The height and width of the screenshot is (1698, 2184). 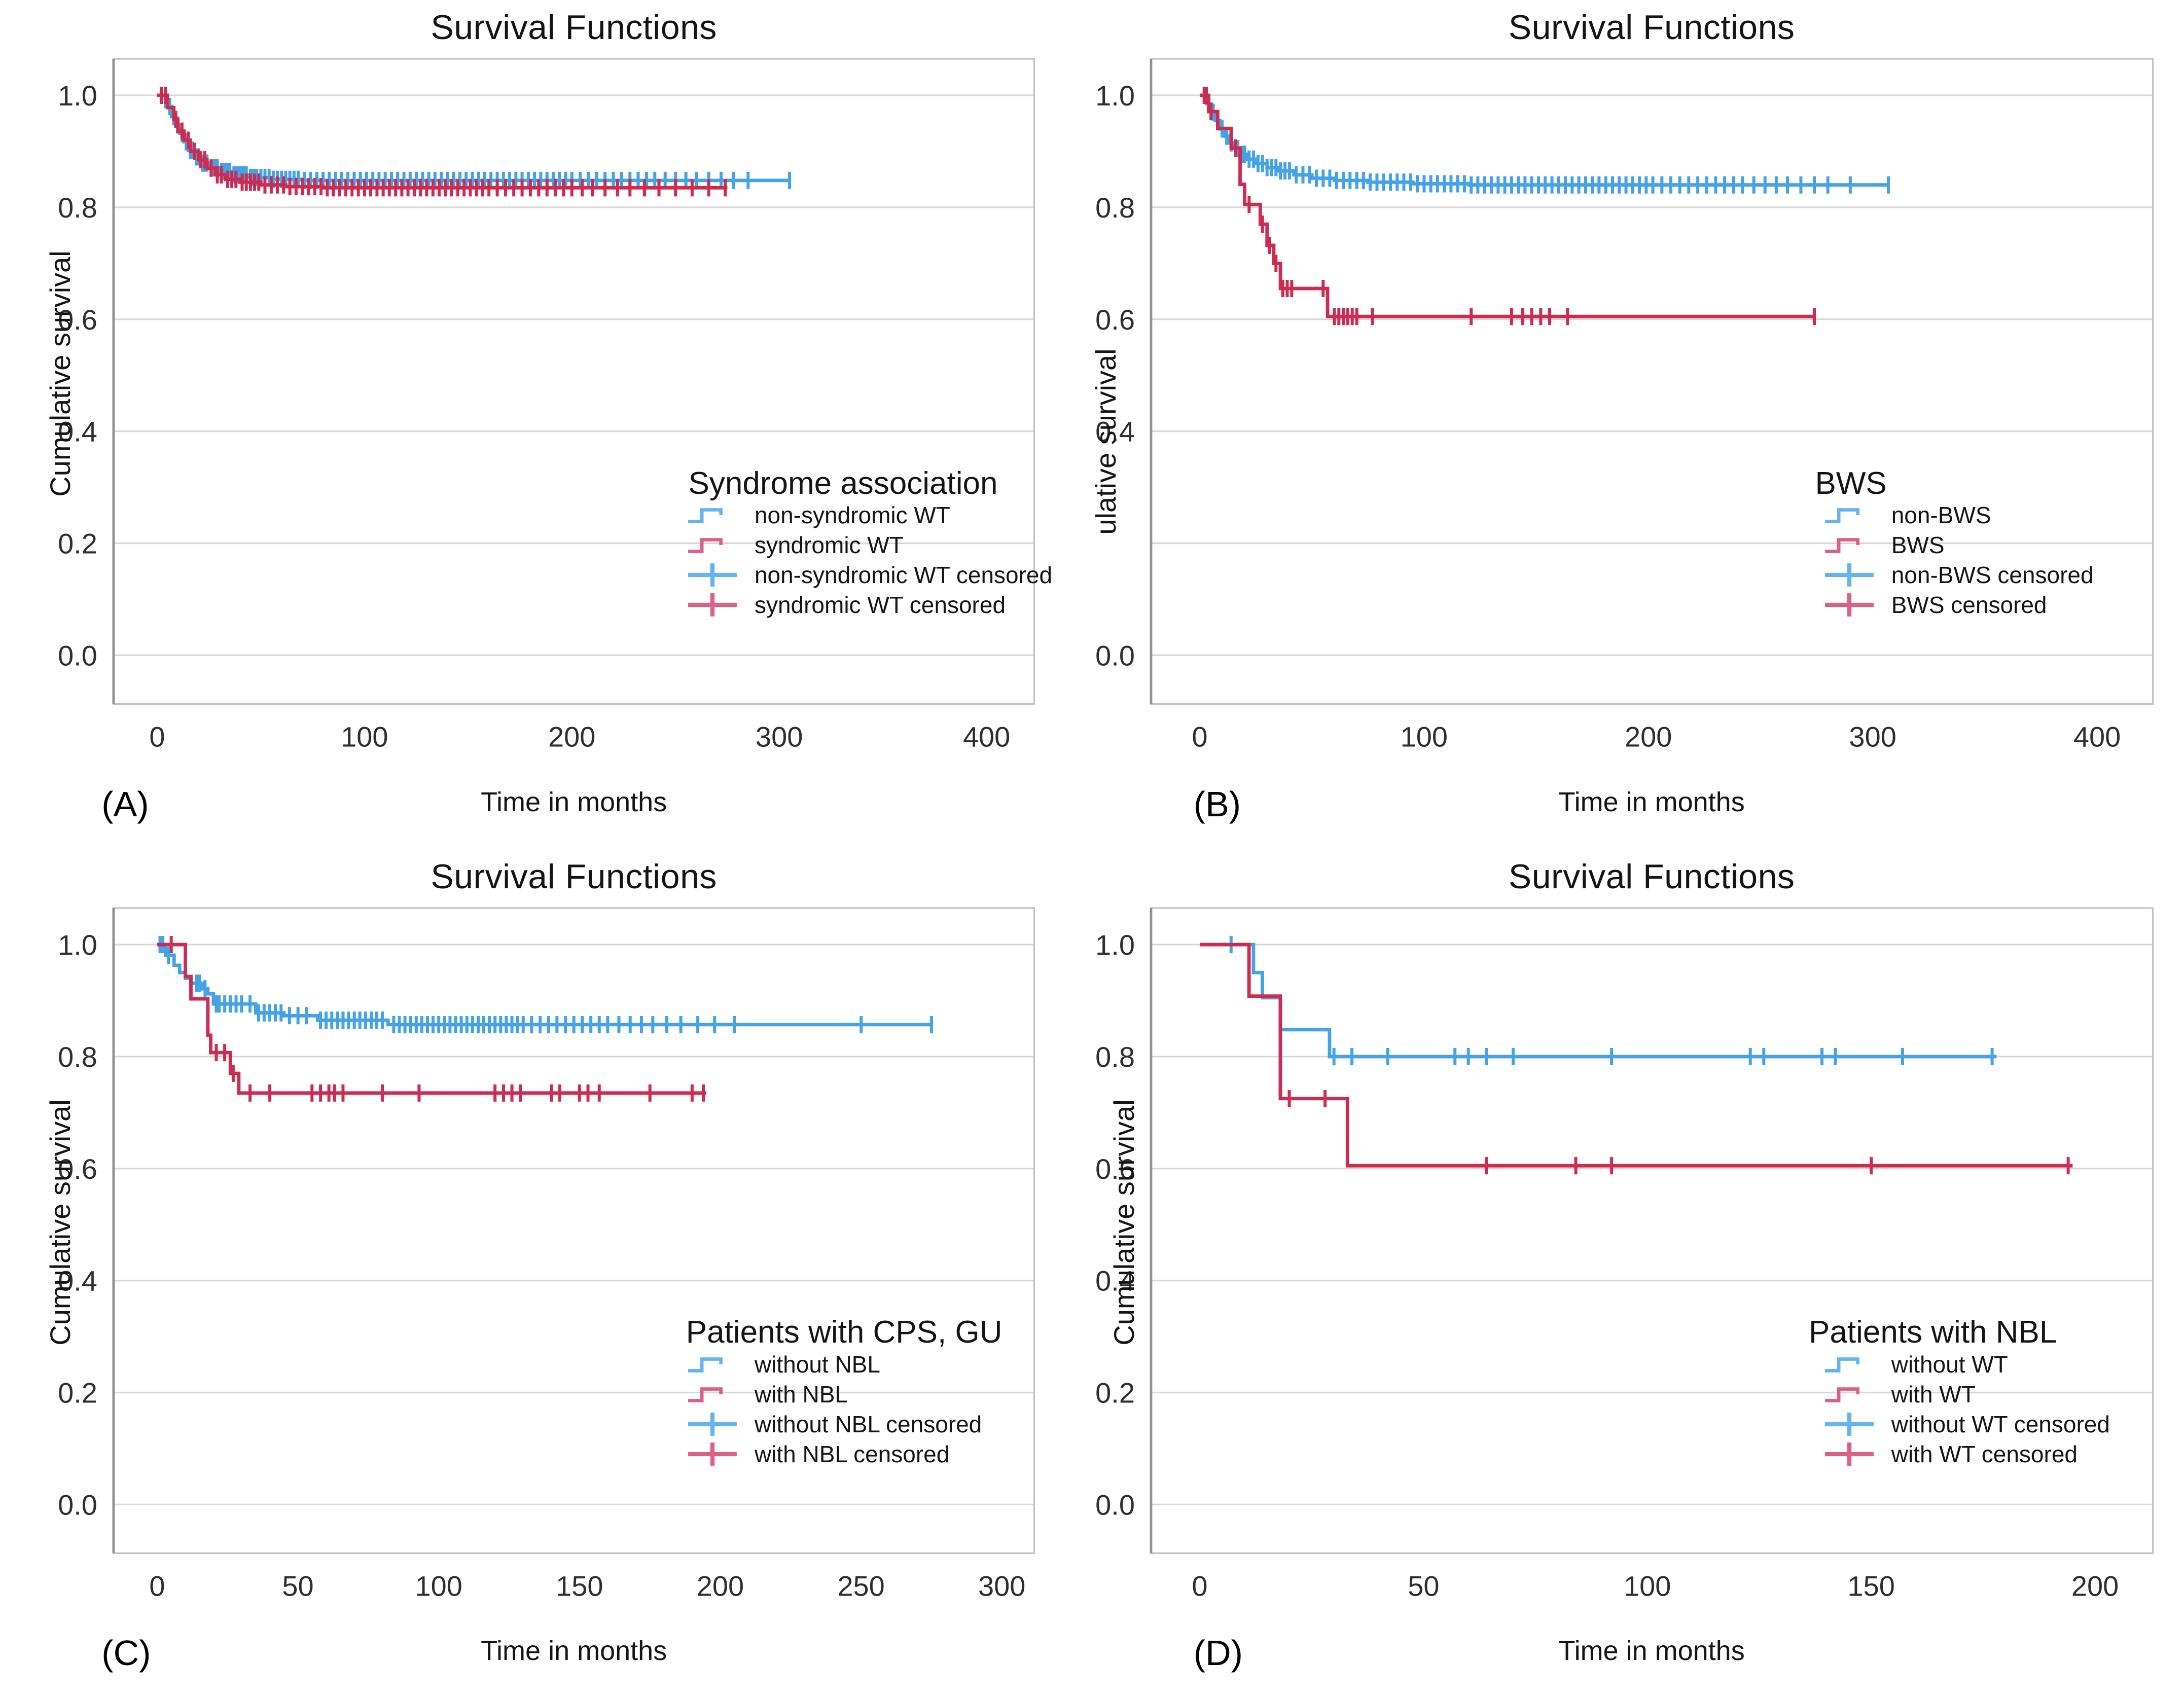 I want to click on legend-entry-label: BWS censored, so click(x=1969, y=605).